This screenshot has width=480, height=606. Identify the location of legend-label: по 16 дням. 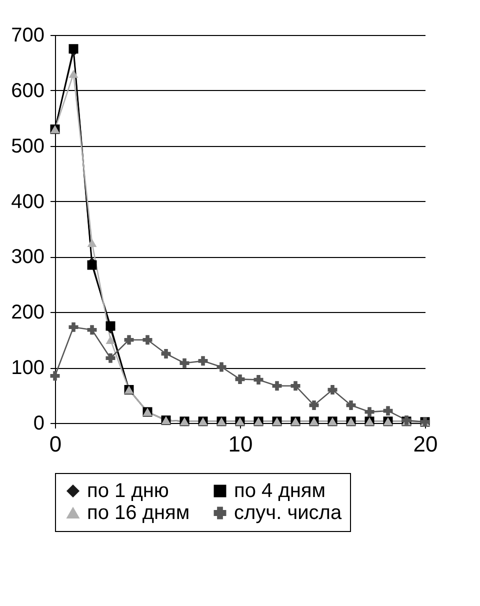
(138, 513).